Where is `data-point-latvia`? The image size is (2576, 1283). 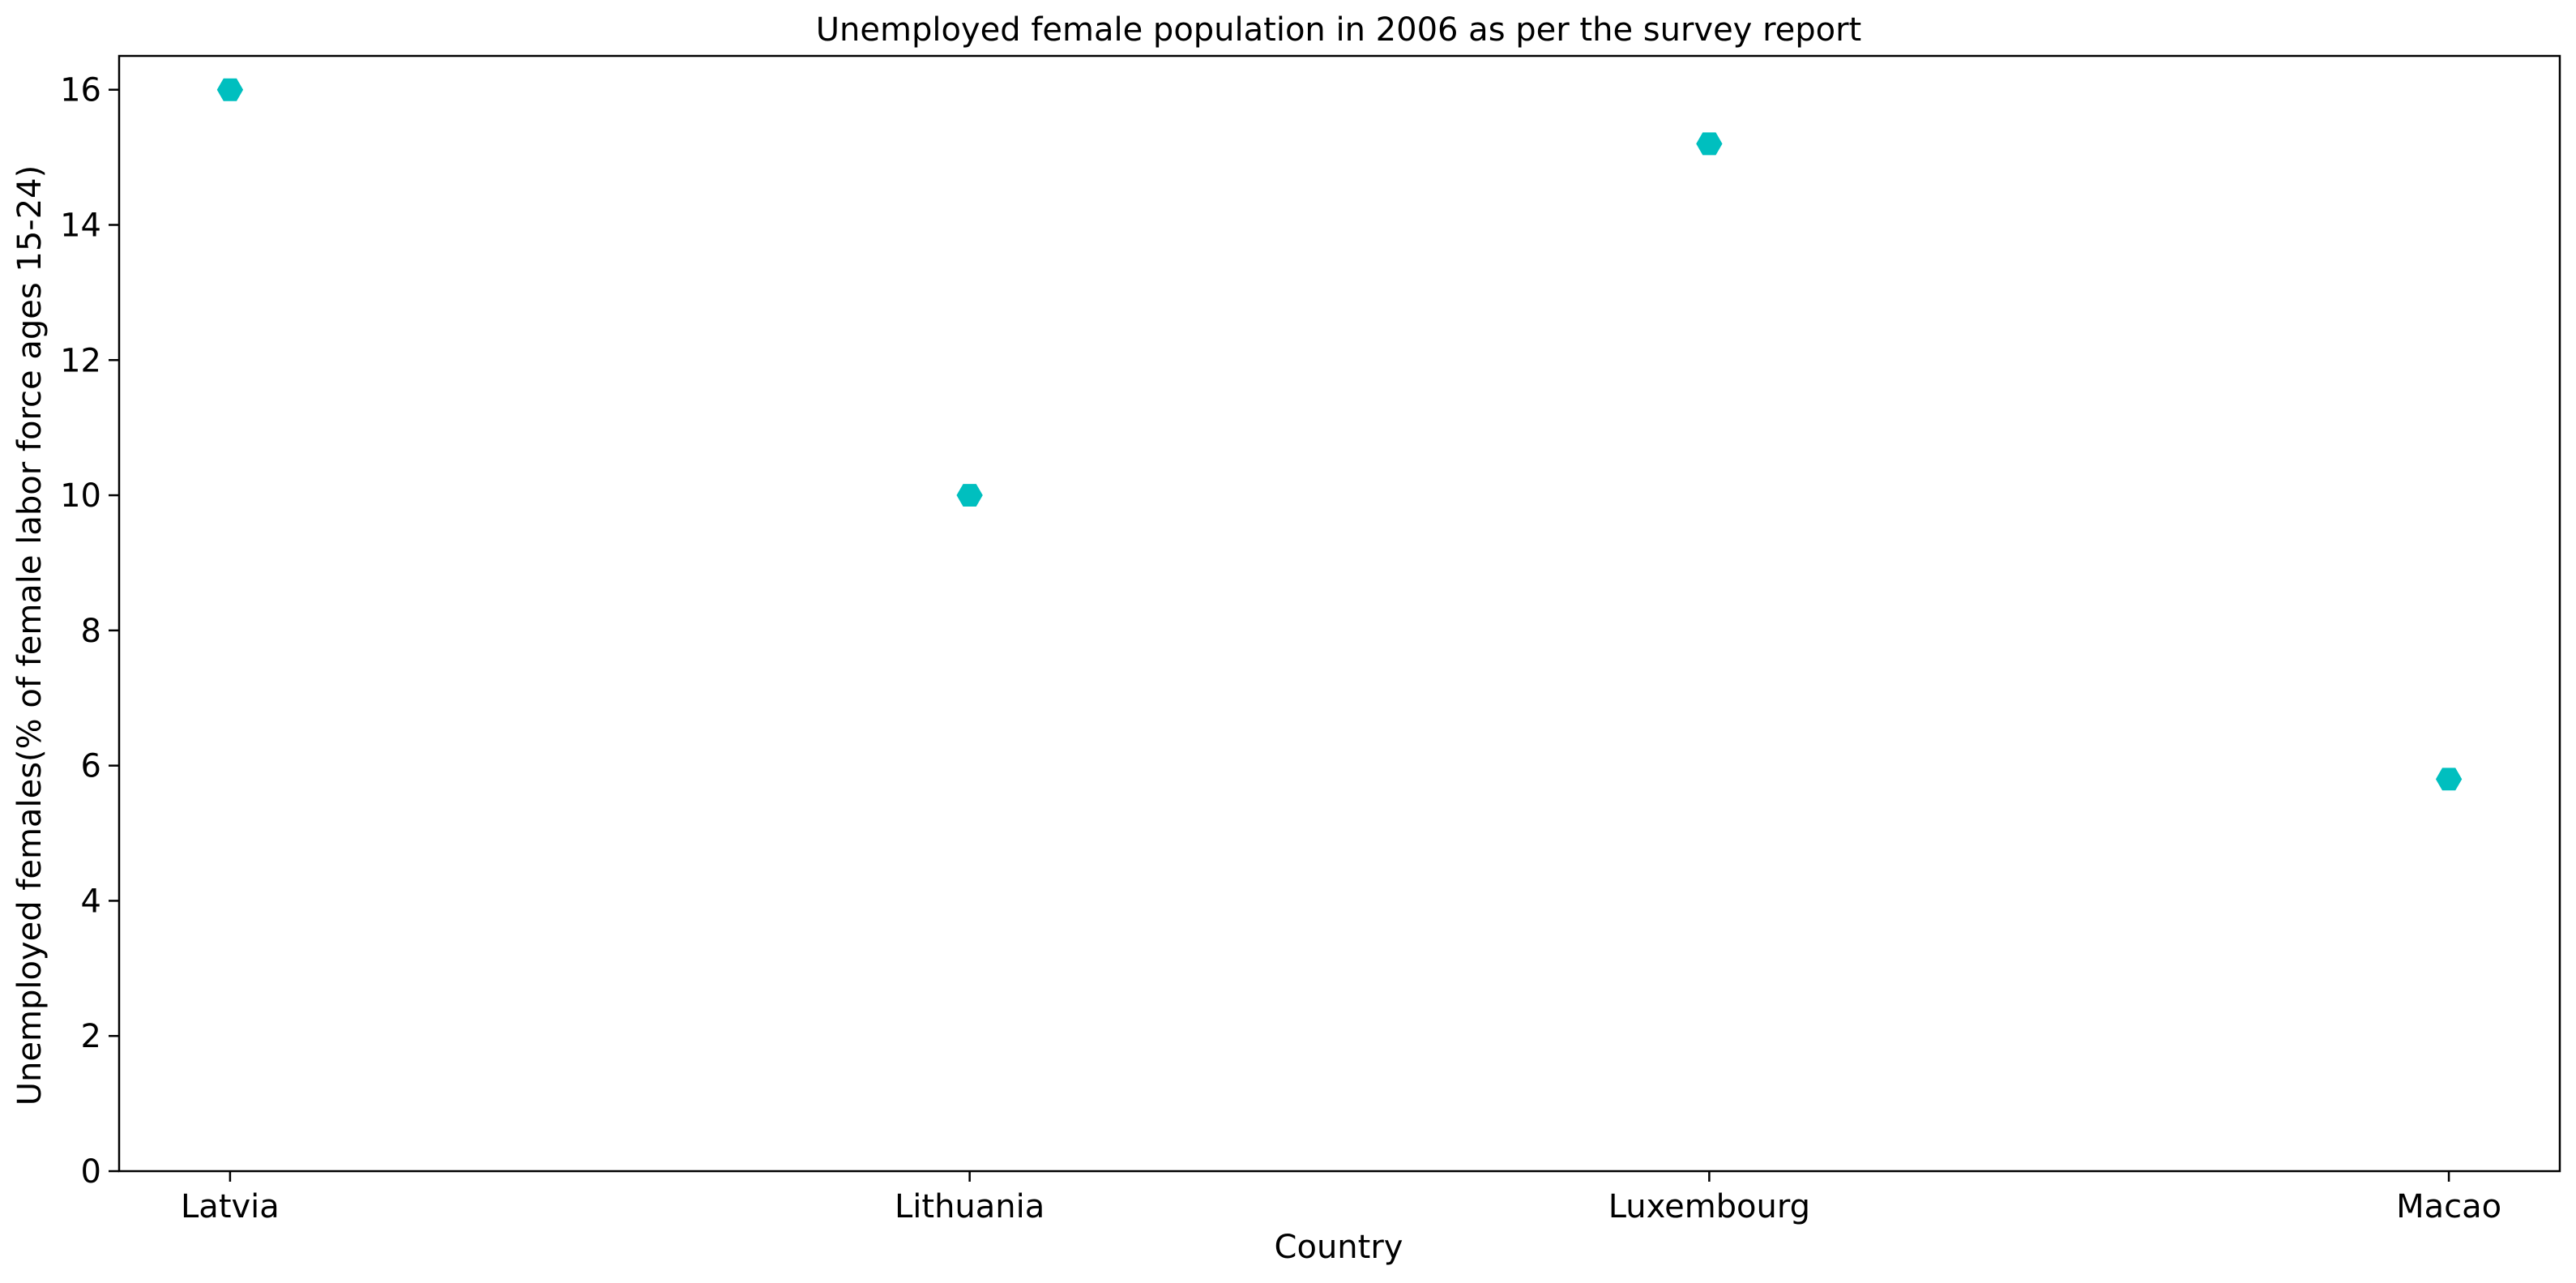
data-point-latvia is located at coordinates (230, 89).